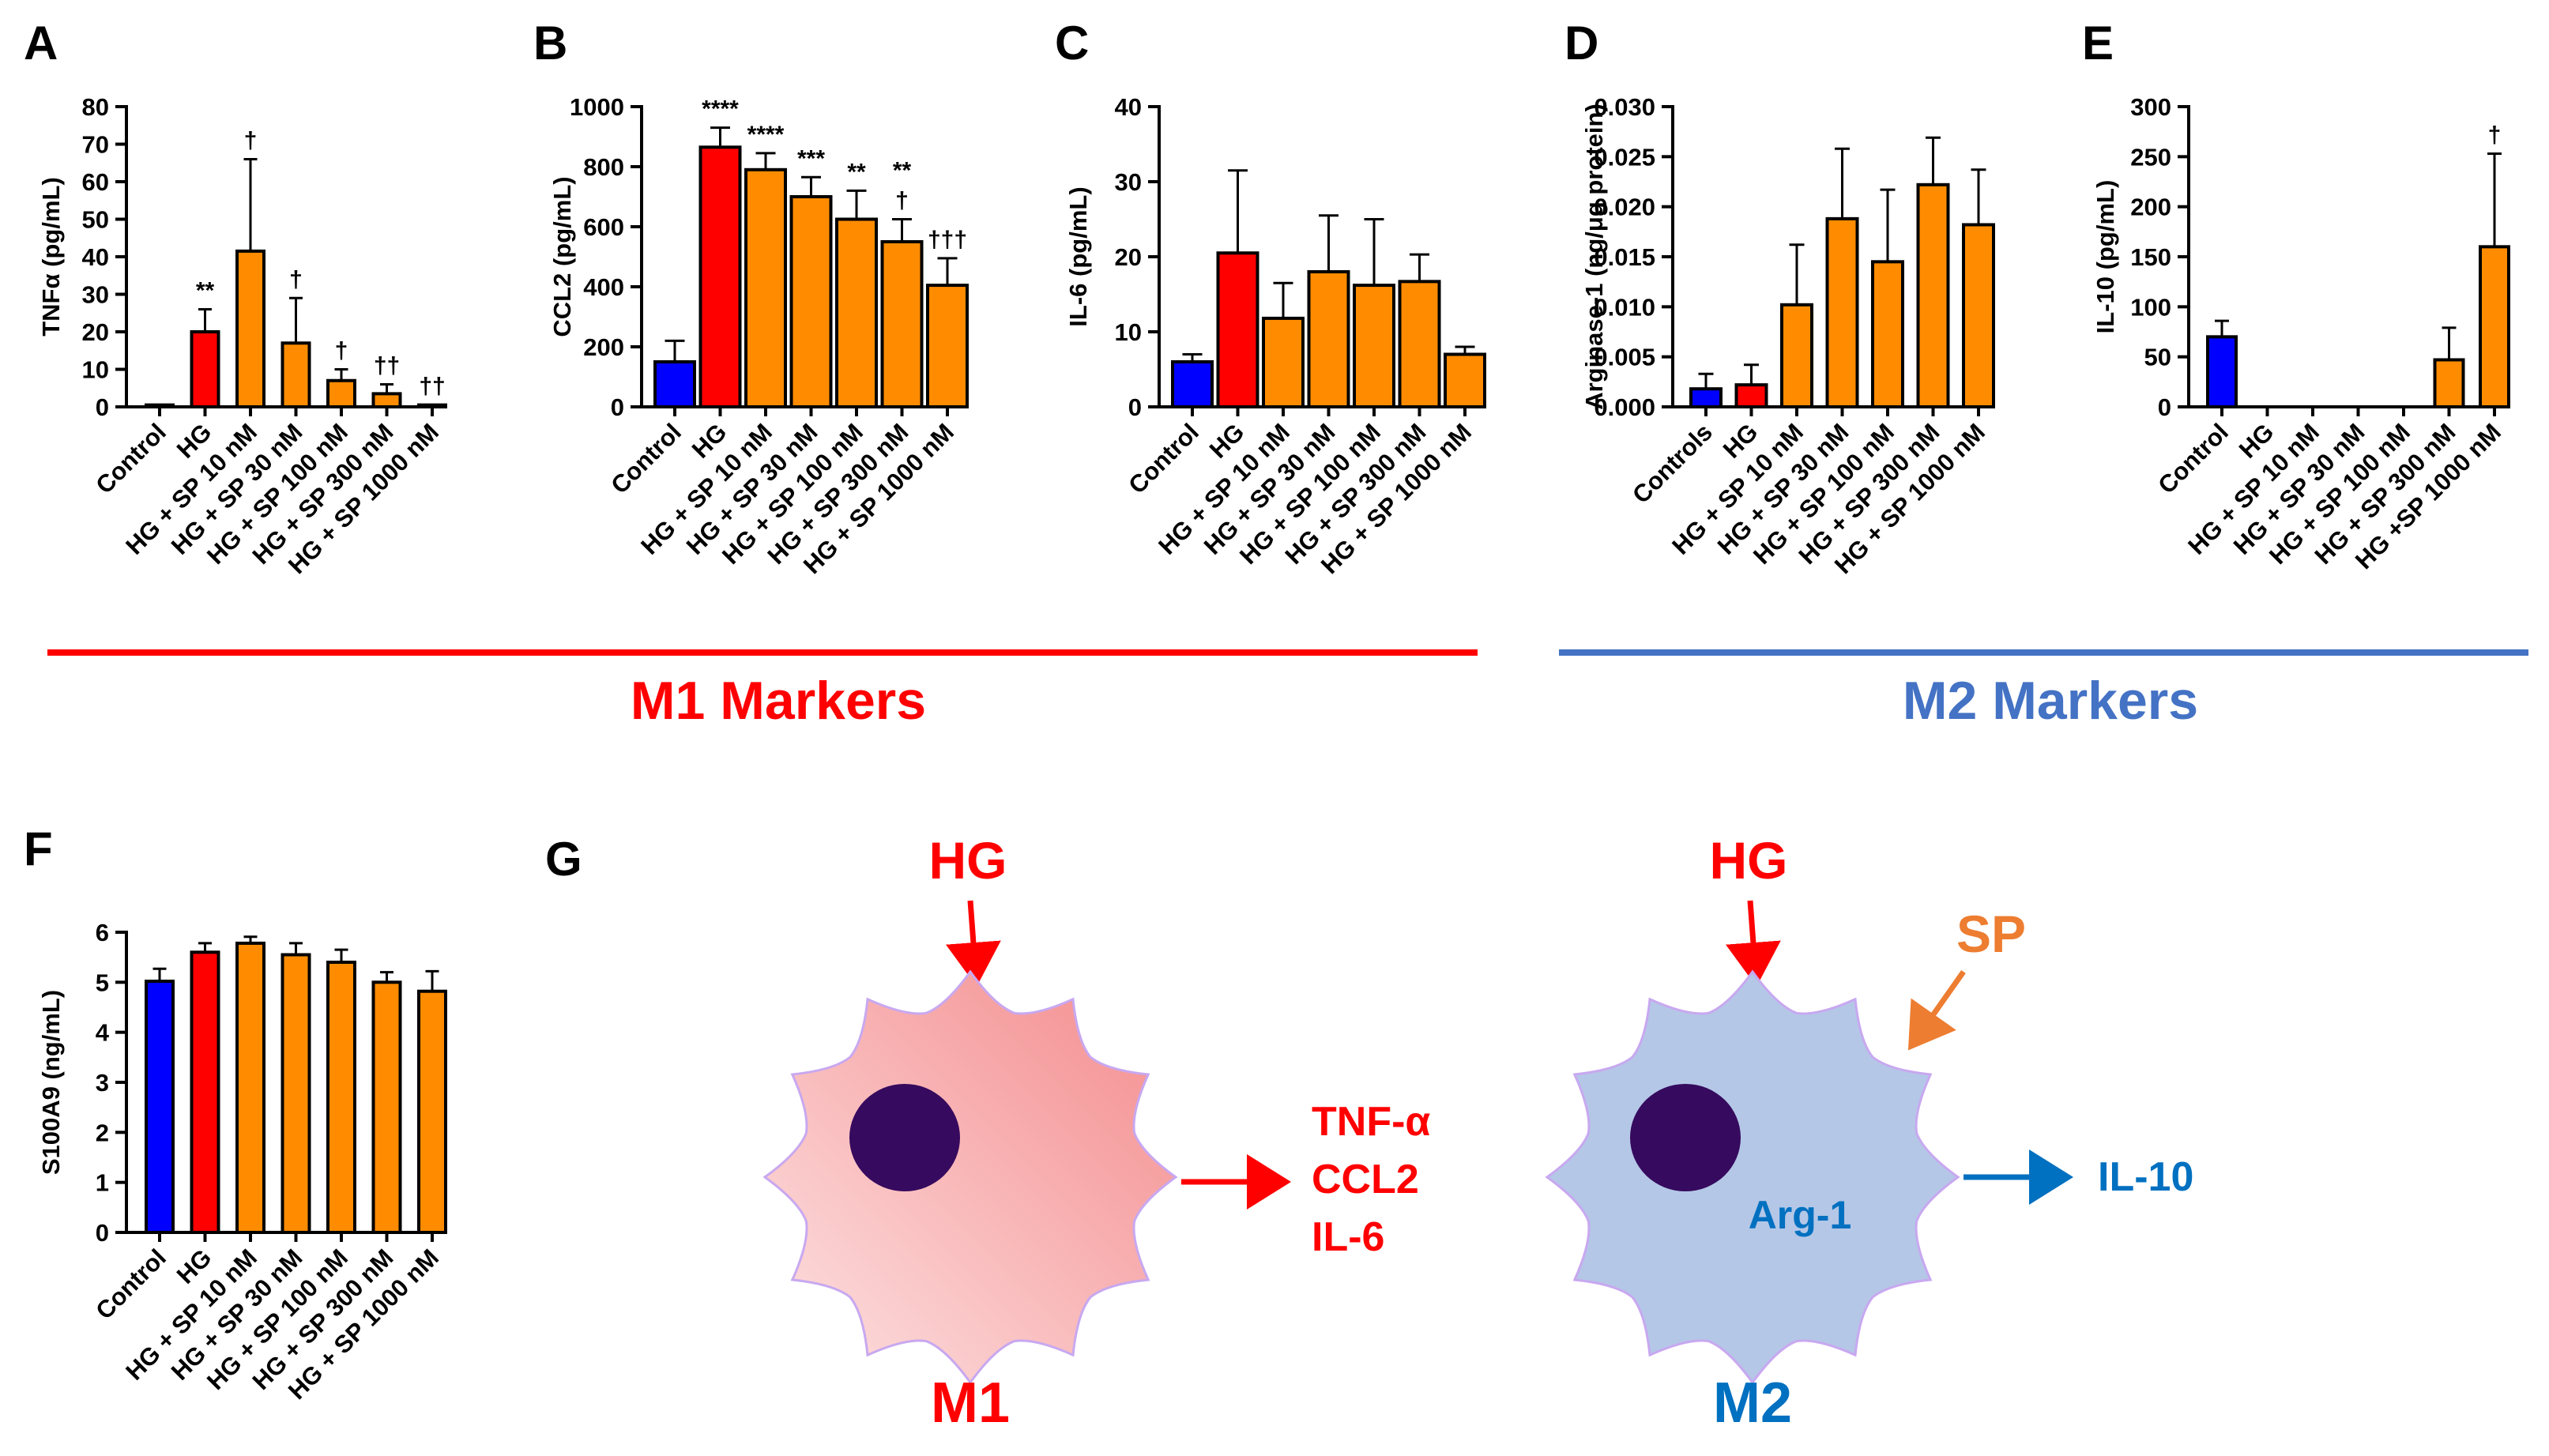  I want to click on panel-d-ylabel: Arginase-1 (ng/μg protein), so click(1594, 256).